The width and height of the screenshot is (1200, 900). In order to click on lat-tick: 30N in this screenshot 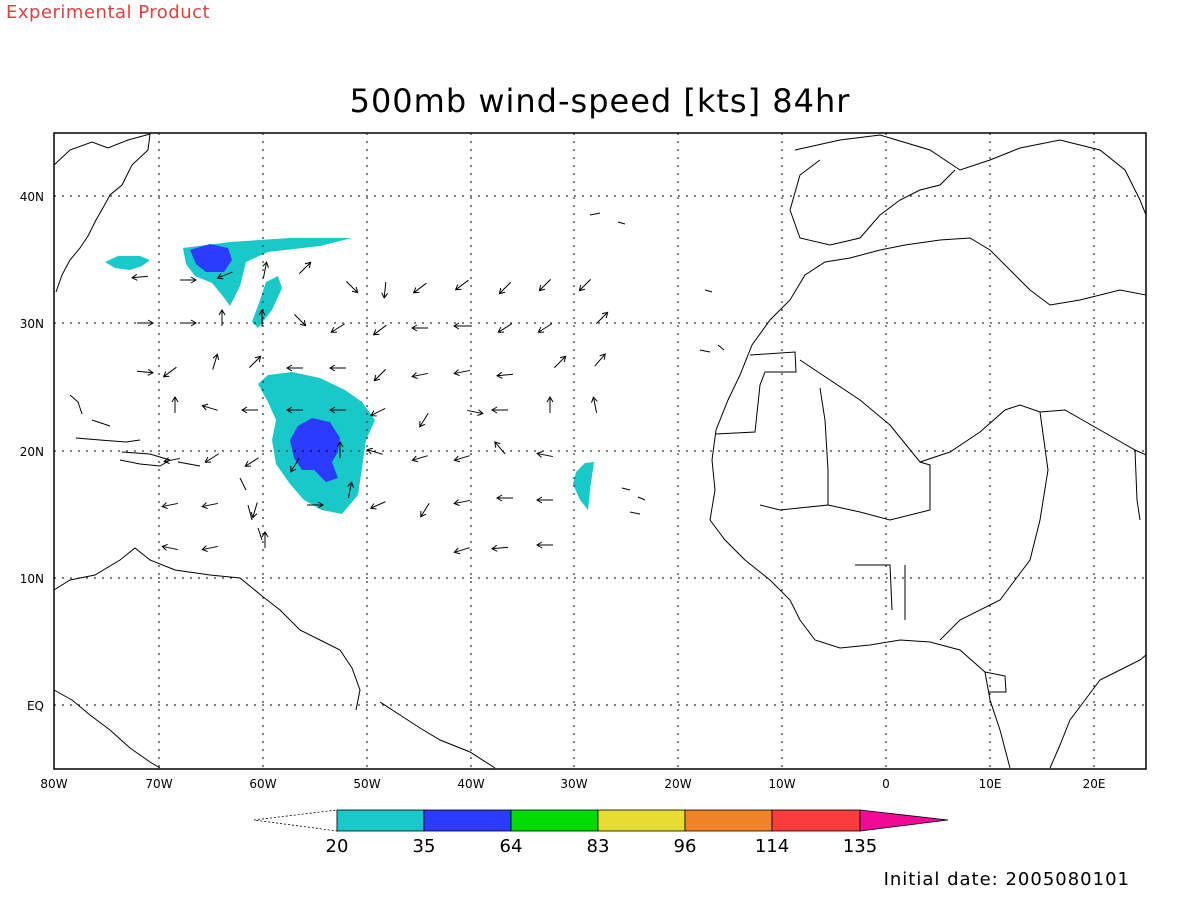, I will do `click(32, 324)`.